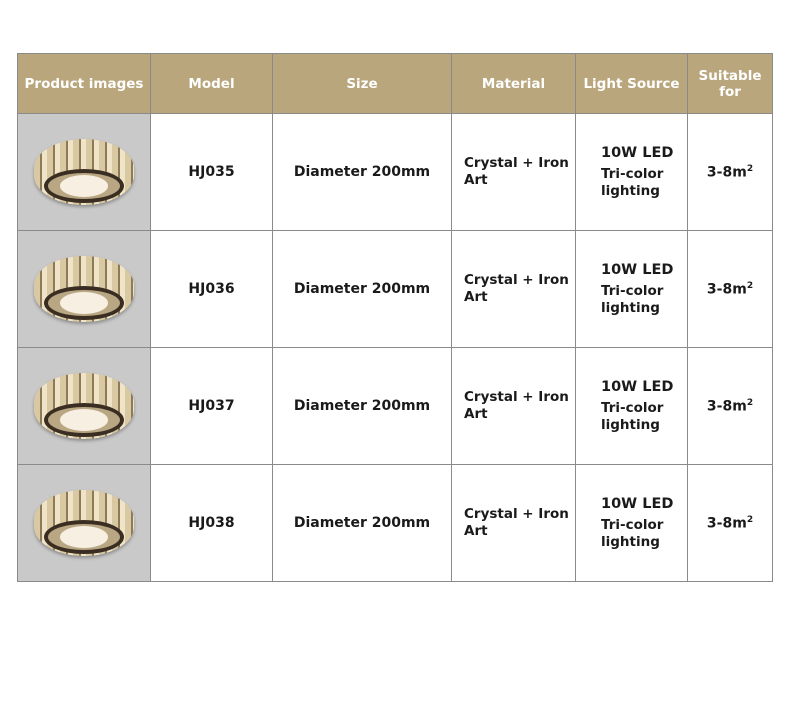  What do you see at coordinates (84, 83) in the screenshot?
I see `header-product-images: Product images` at bounding box center [84, 83].